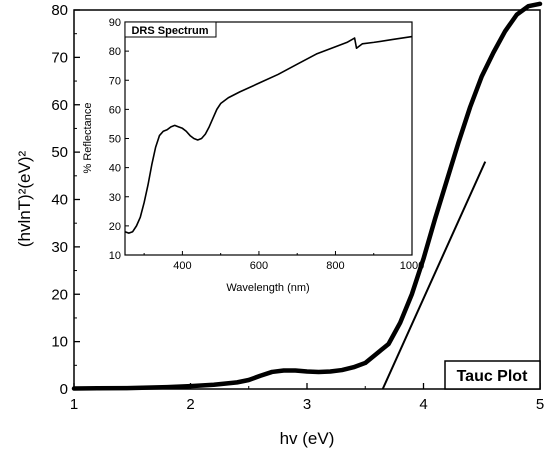 This screenshot has width=550, height=457. I want to click on inset-y-tick-label: 70, so click(115, 81).